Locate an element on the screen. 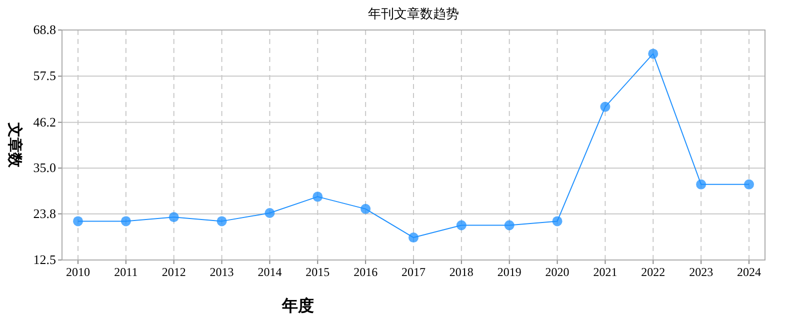 The image size is (790, 330). x-tick-label: 2021 is located at coordinates (605, 272).